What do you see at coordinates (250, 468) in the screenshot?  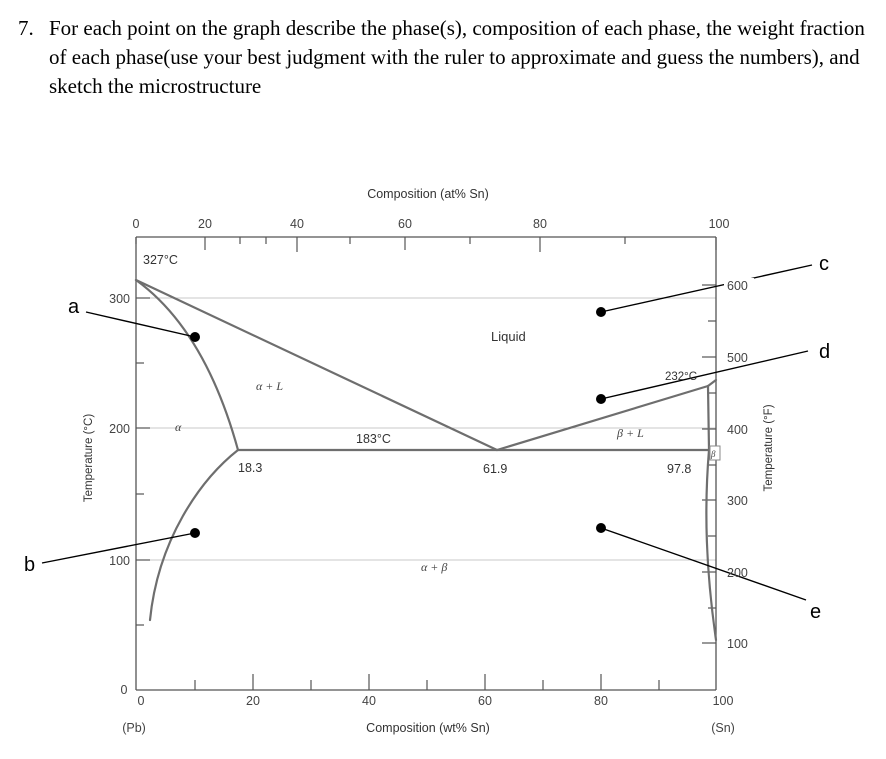 I see `alpha-comp-label: 18.3` at bounding box center [250, 468].